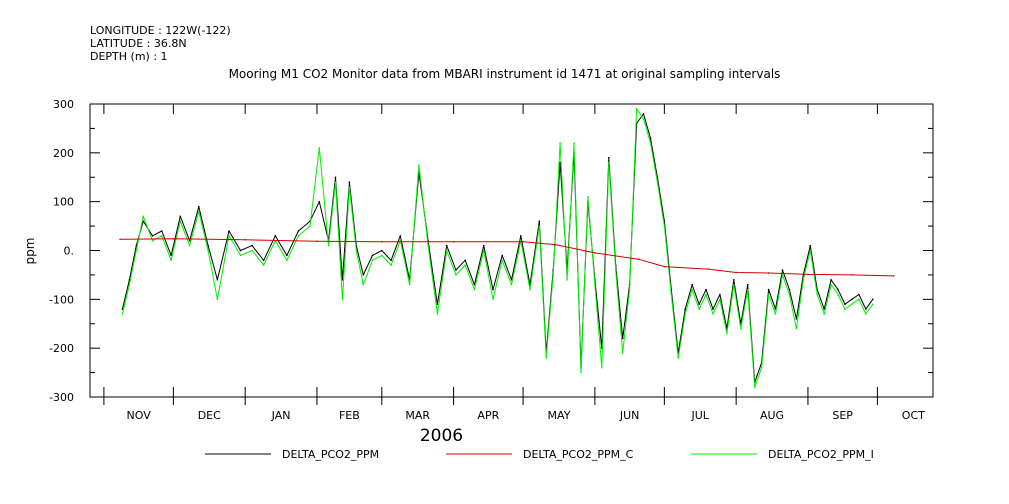 The width and height of the screenshot is (1009, 504). I want to click on legend-label: DELTA_PCO2_PPM_C, so click(578, 454).